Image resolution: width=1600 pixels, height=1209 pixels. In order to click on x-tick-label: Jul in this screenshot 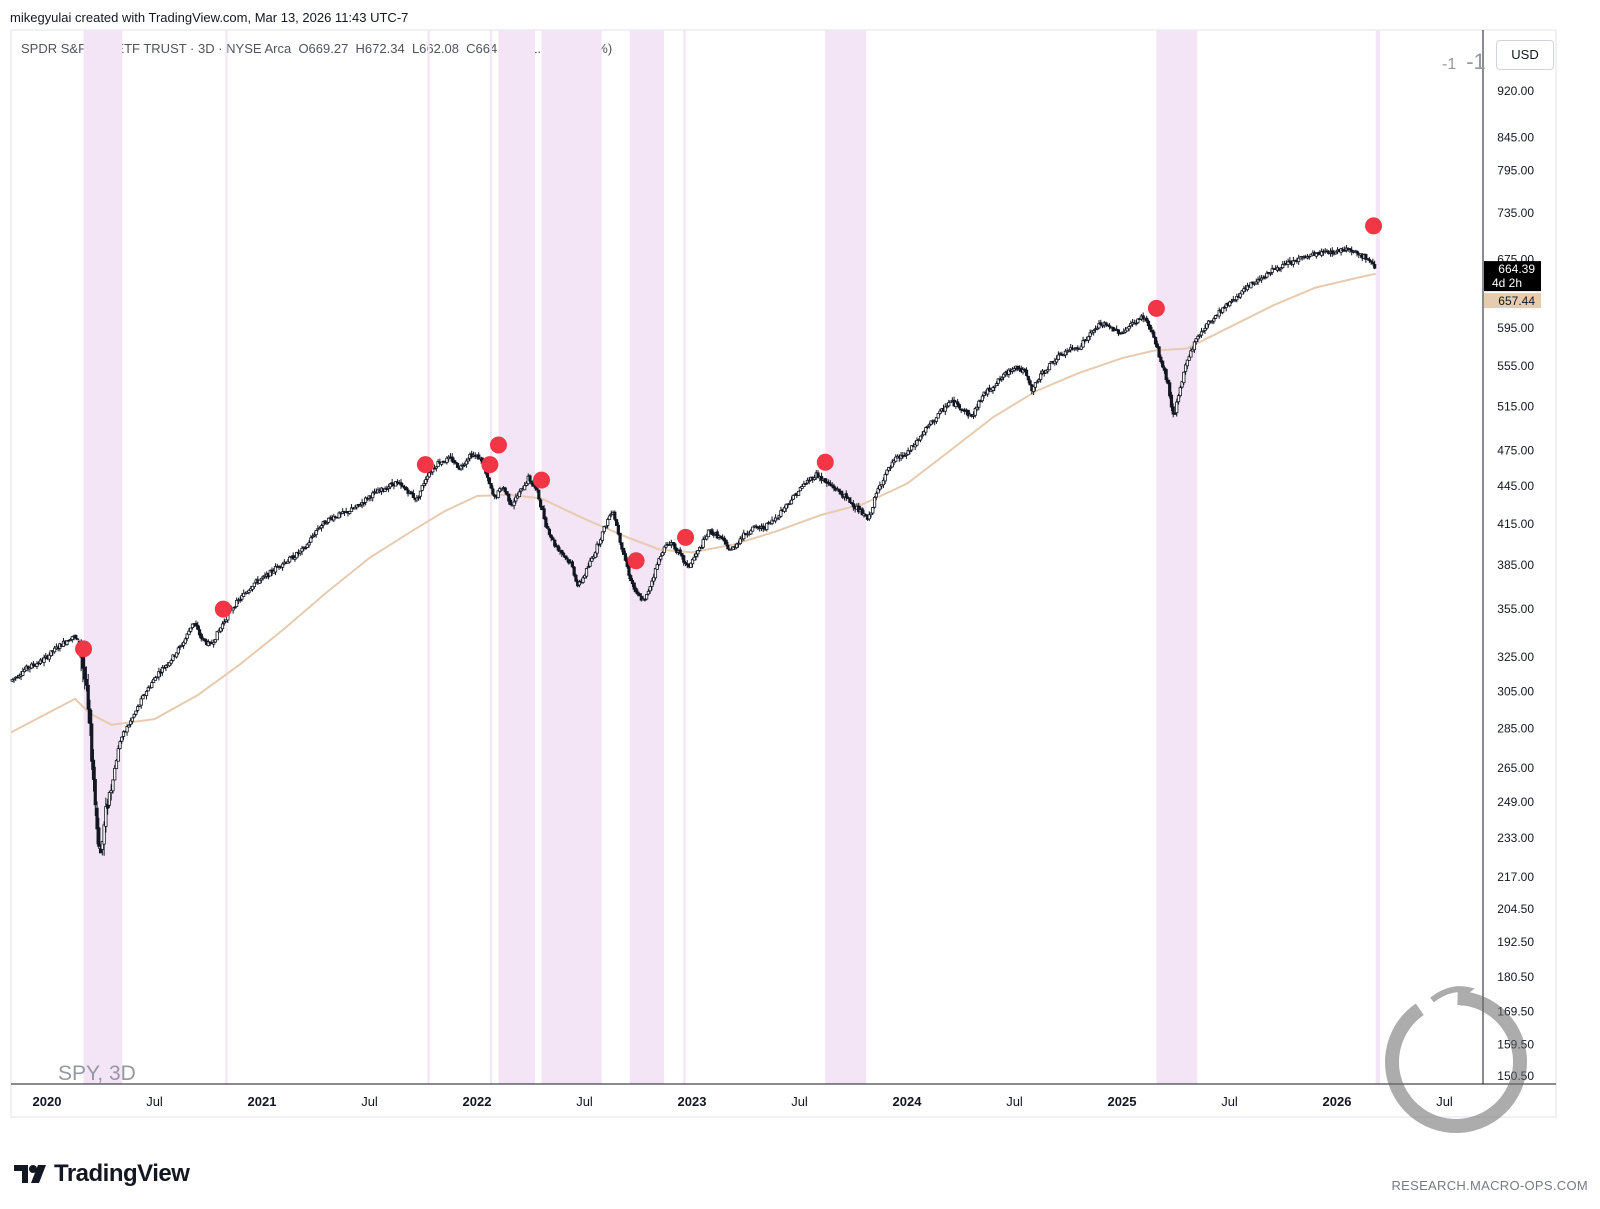, I will do `click(1229, 1101)`.